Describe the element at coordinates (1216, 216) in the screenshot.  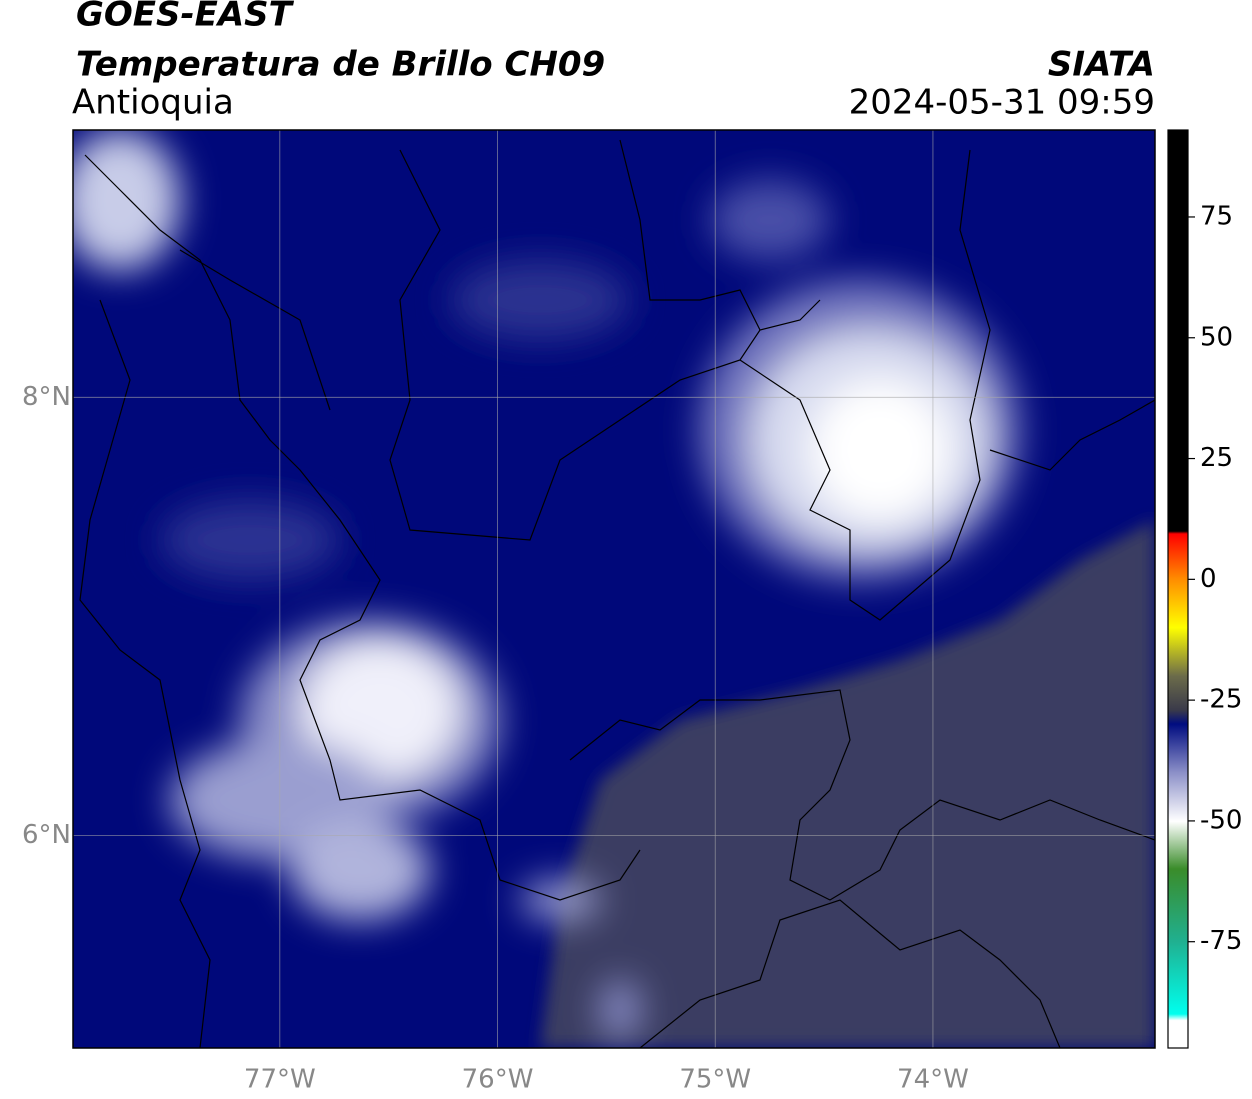
I see `colorbar-tick-label: 75` at that location.